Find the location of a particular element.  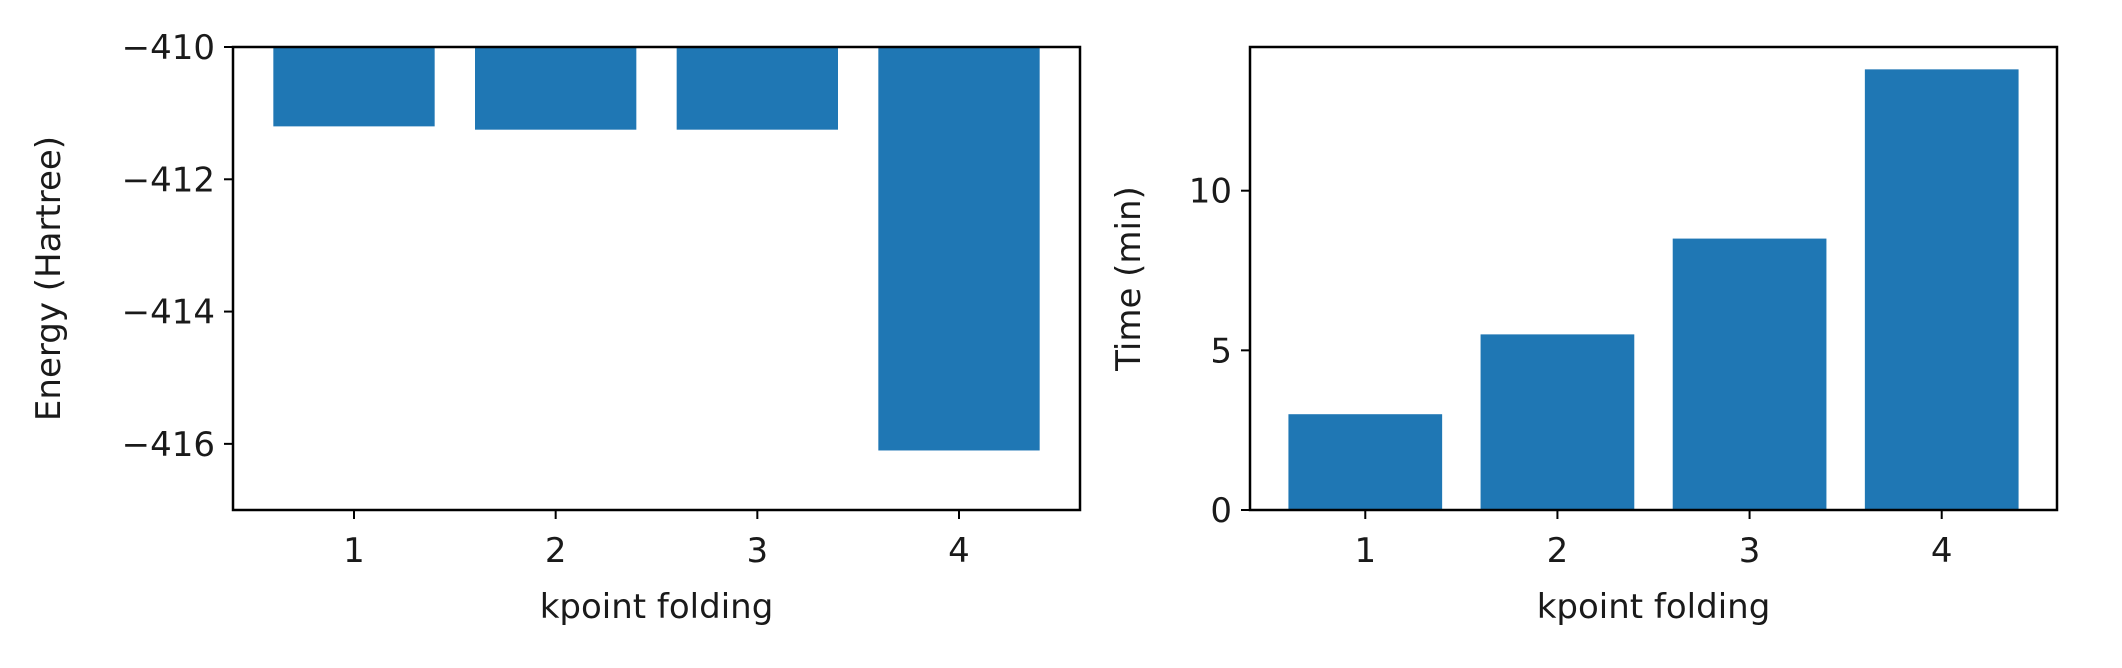

energy-x-tick-label: 3 is located at coordinates (758, 551).